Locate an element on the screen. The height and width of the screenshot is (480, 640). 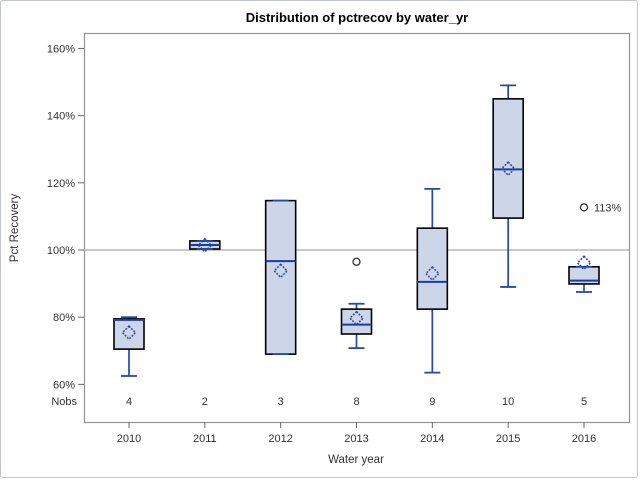
box-2014 is located at coordinates (432, 268).